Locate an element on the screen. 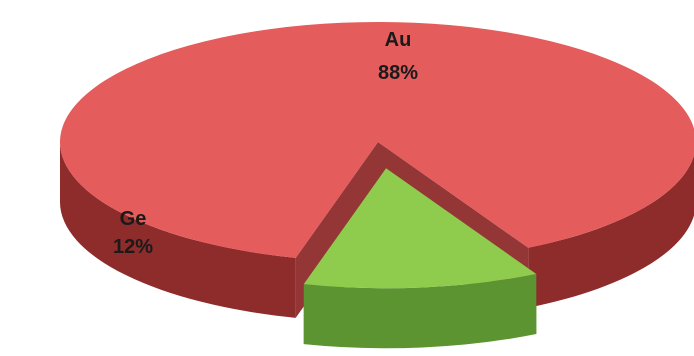 This screenshot has width=694, height=356. slice-name-ge: Ge is located at coordinates (133, 219).